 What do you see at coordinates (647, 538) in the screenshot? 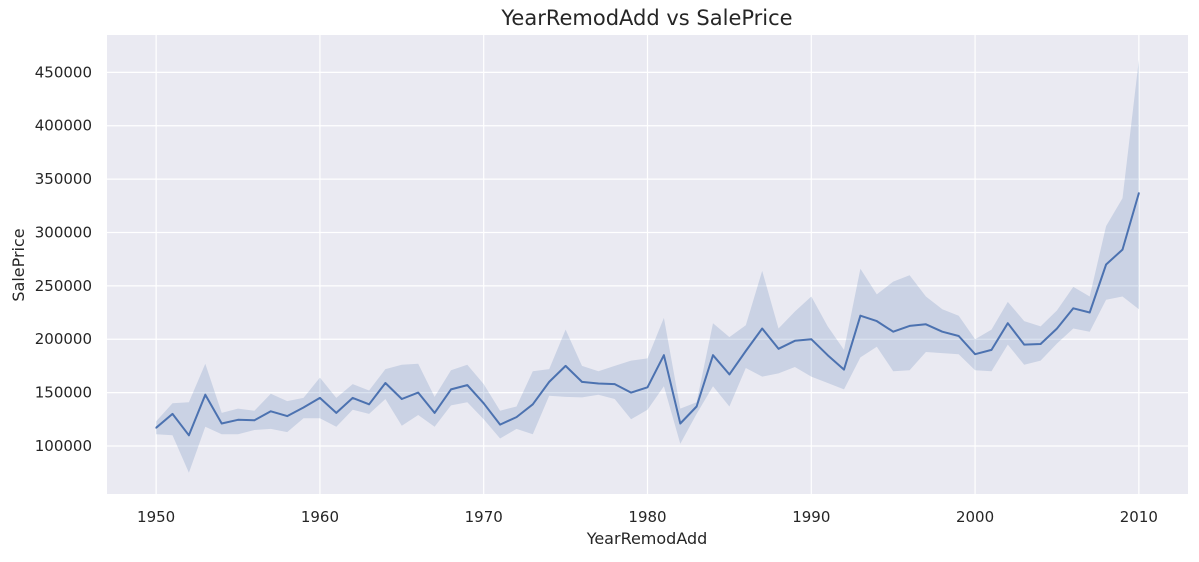
I see `x-axis-title: YearRemodAdd` at bounding box center [647, 538].